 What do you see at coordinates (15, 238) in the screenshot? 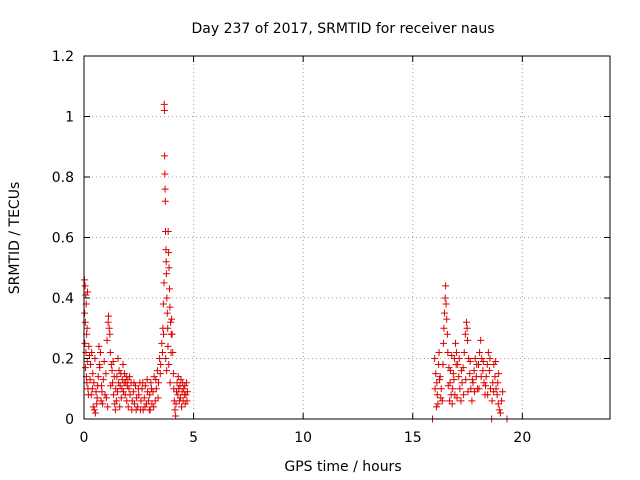
I see `y-axis-label: SRMTID / TECUs` at bounding box center [15, 238].